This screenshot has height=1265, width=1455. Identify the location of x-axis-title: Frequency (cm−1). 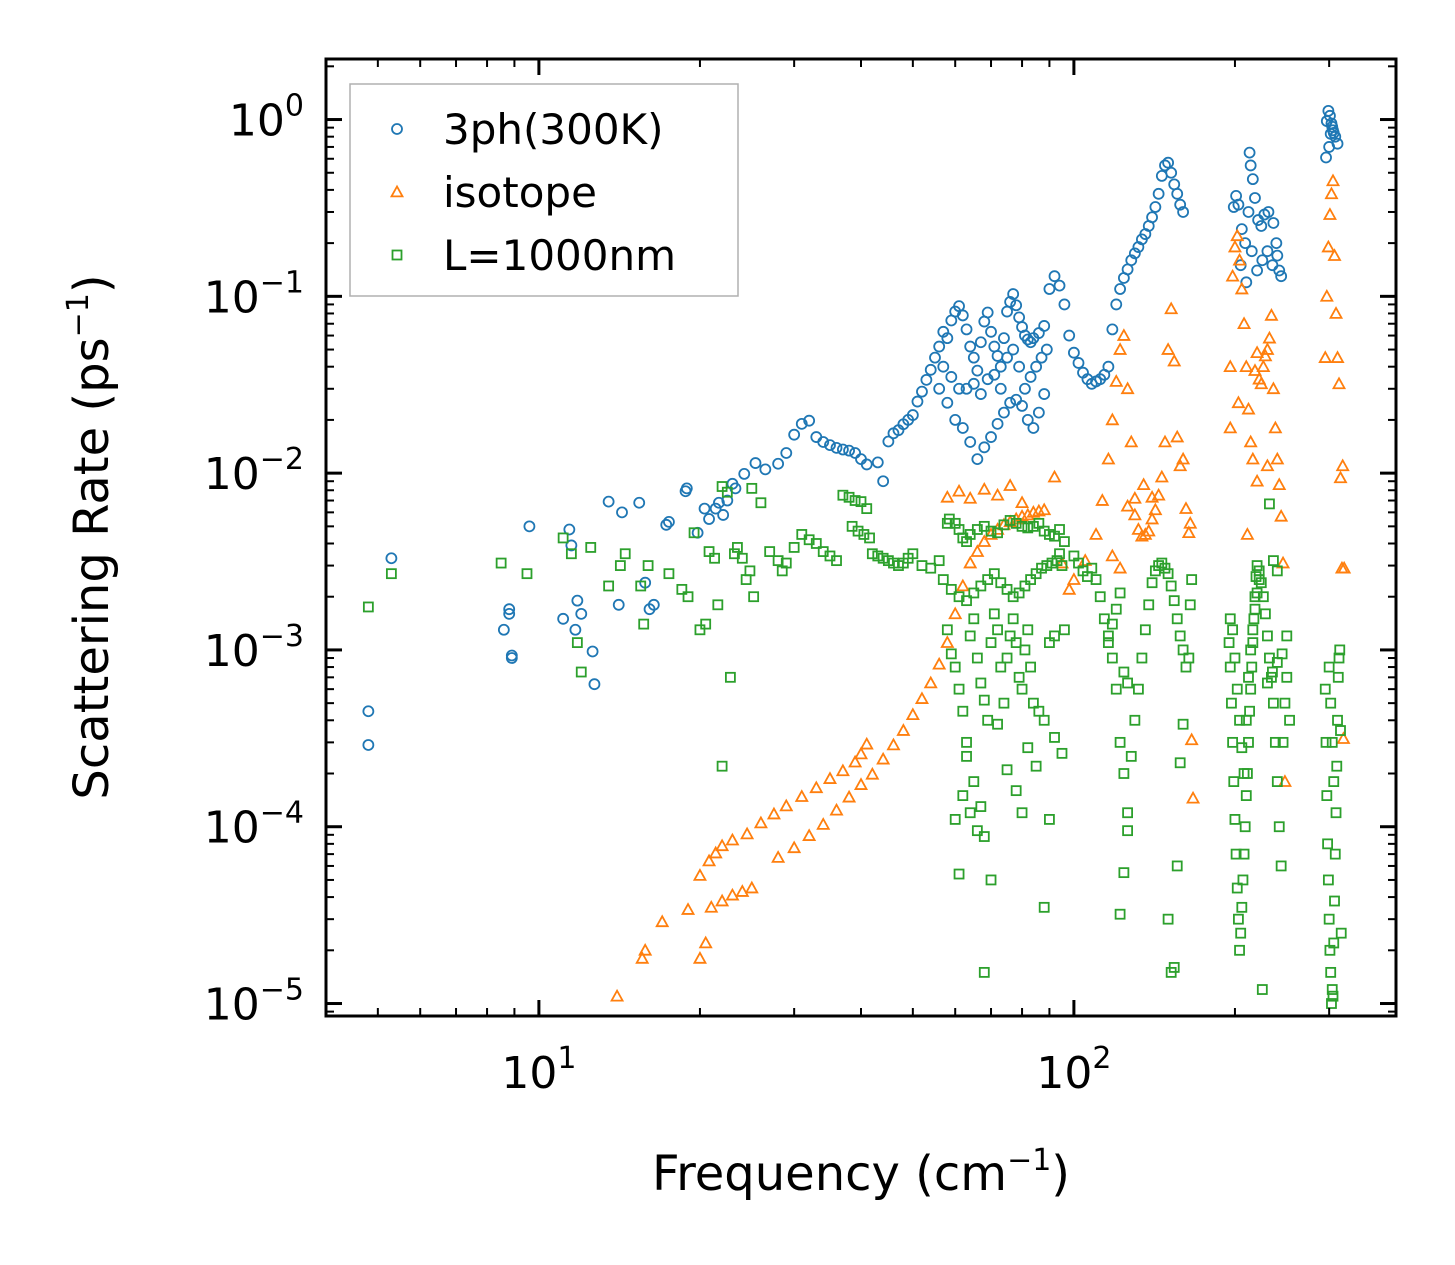
(861, 1172).